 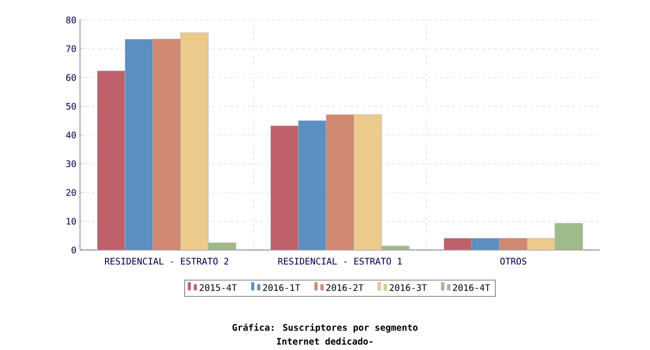 I want to click on legend-label: 2015-4T, so click(x=218, y=287).